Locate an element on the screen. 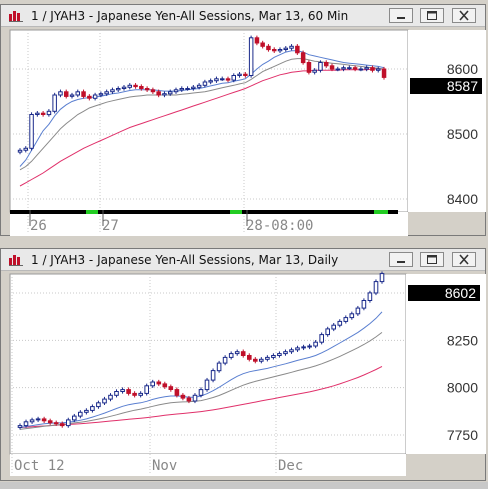 This screenshot has height=489, width=488. status-strip is located at coordinates (244, 485).